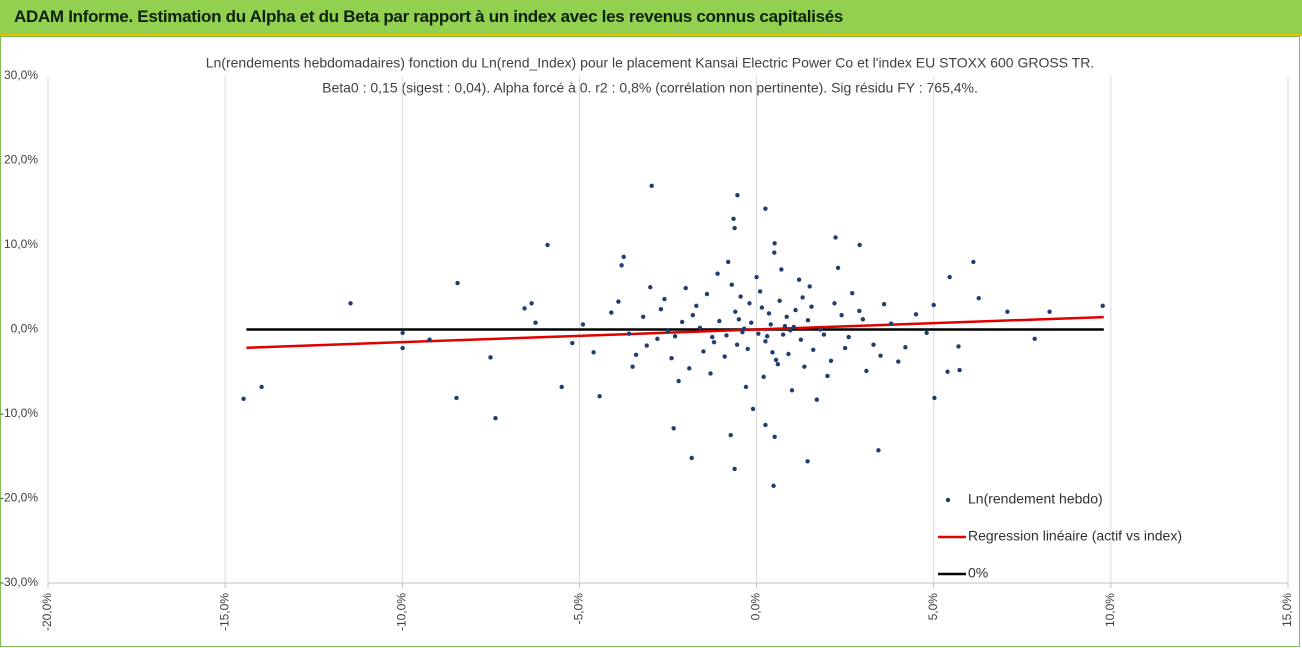 The height and width of the screenshot is (648, 1302). What do you see at coordinates (19, 582) in the screenshot?
I see `y-tick-label: -30,0%` at bounding box center [19, 582].